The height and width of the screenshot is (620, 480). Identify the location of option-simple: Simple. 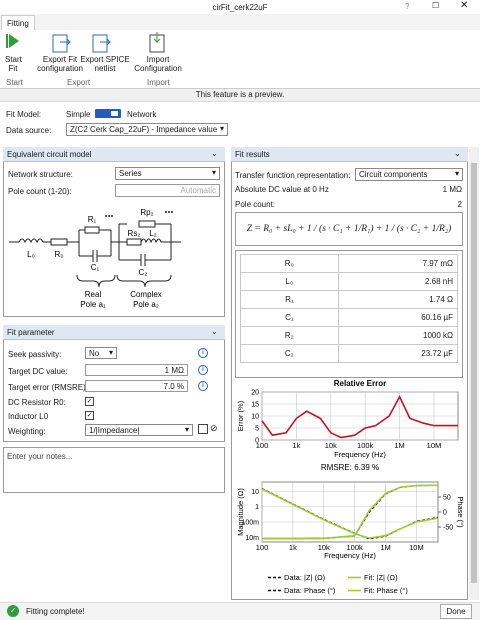
(78, 114).